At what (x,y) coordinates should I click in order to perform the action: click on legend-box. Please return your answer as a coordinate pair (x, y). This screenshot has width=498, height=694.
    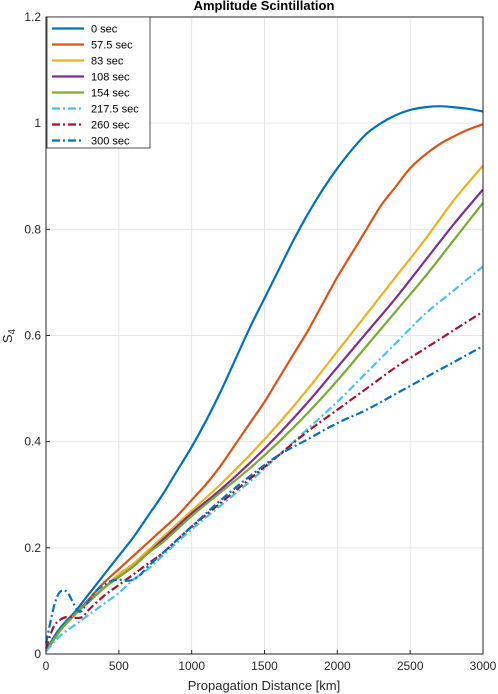
    Looking at the image, I should click on (98, 82).